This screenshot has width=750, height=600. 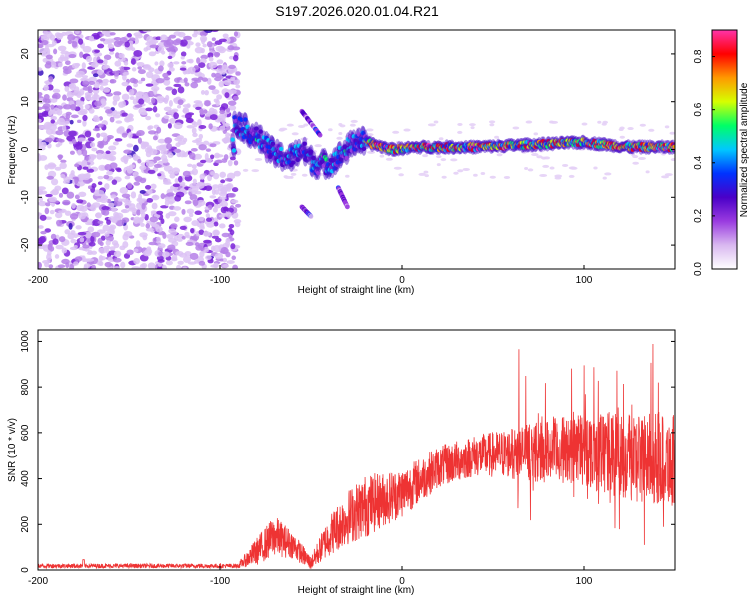 I want to click on branch-blob, so click(x=320, y=135).